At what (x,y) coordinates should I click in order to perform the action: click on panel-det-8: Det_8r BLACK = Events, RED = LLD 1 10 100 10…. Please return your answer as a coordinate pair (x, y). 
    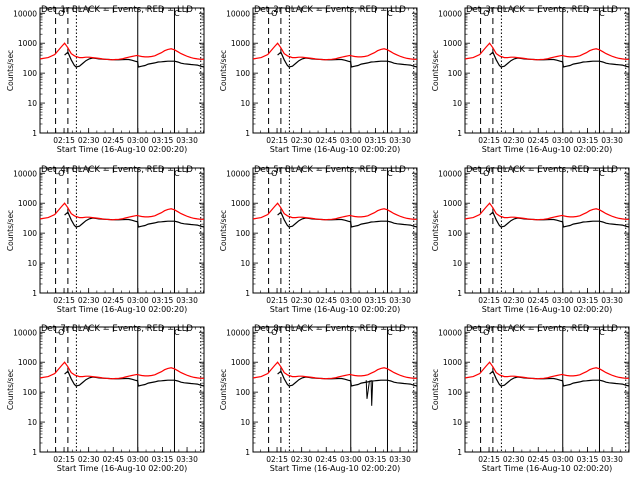
    Looking at the image, I should click on (318, 398).